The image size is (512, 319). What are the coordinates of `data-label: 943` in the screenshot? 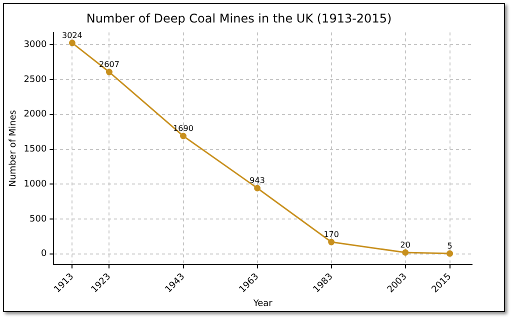 It's located at (257, 181).